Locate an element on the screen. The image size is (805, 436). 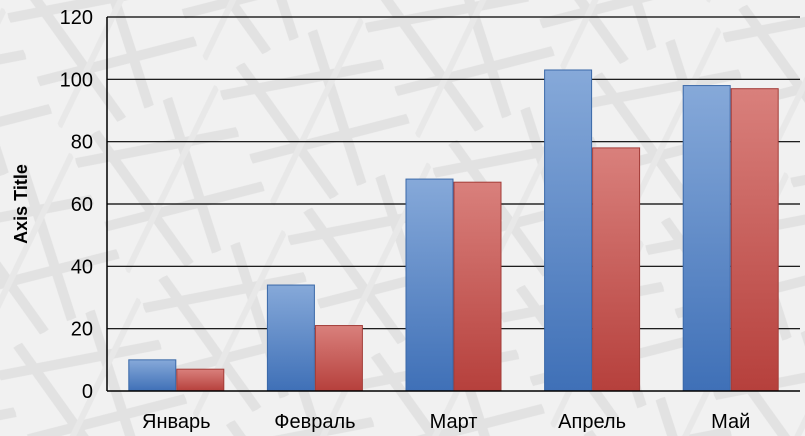
x-axis-tick-labels: Январь Февраль Март Апрель Май is located at coordinates (446, 422).